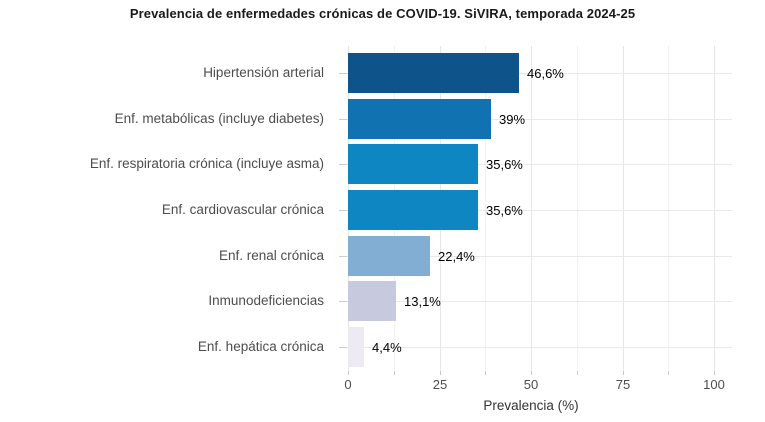  What do you see at coordinates (219, 118) in the screenshot?
I see `category-label: Enf. metabólicas (incluye diabetes)` at bounding box center [219, 118].